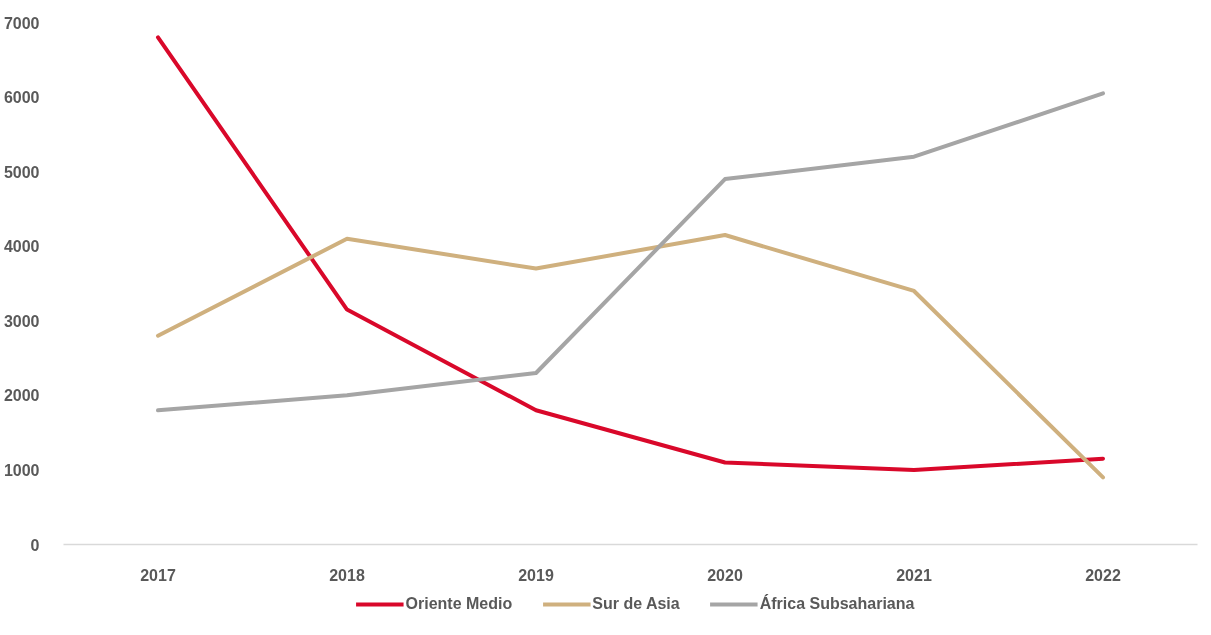  What do you see at coordinates (21, 98) in the screenshot?
I see `y-tick-label: 6000` at bounding box center [21, 98].